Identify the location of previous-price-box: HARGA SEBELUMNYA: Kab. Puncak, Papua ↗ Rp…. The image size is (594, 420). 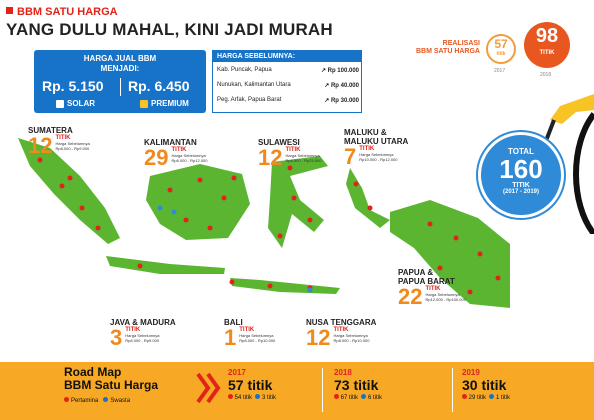
(287, 81).